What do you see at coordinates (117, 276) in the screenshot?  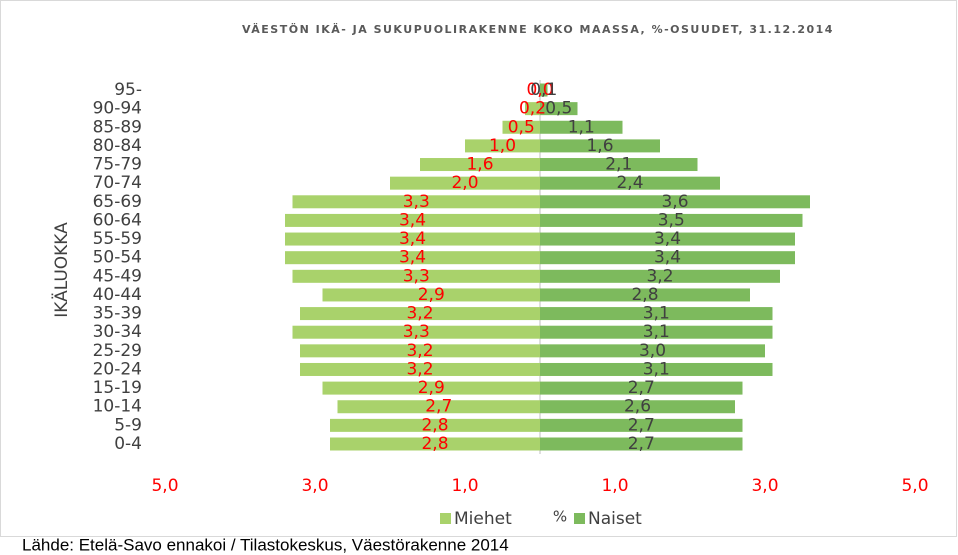 I see `y-tick-label: 45-49` at bounding box center [117, 276].